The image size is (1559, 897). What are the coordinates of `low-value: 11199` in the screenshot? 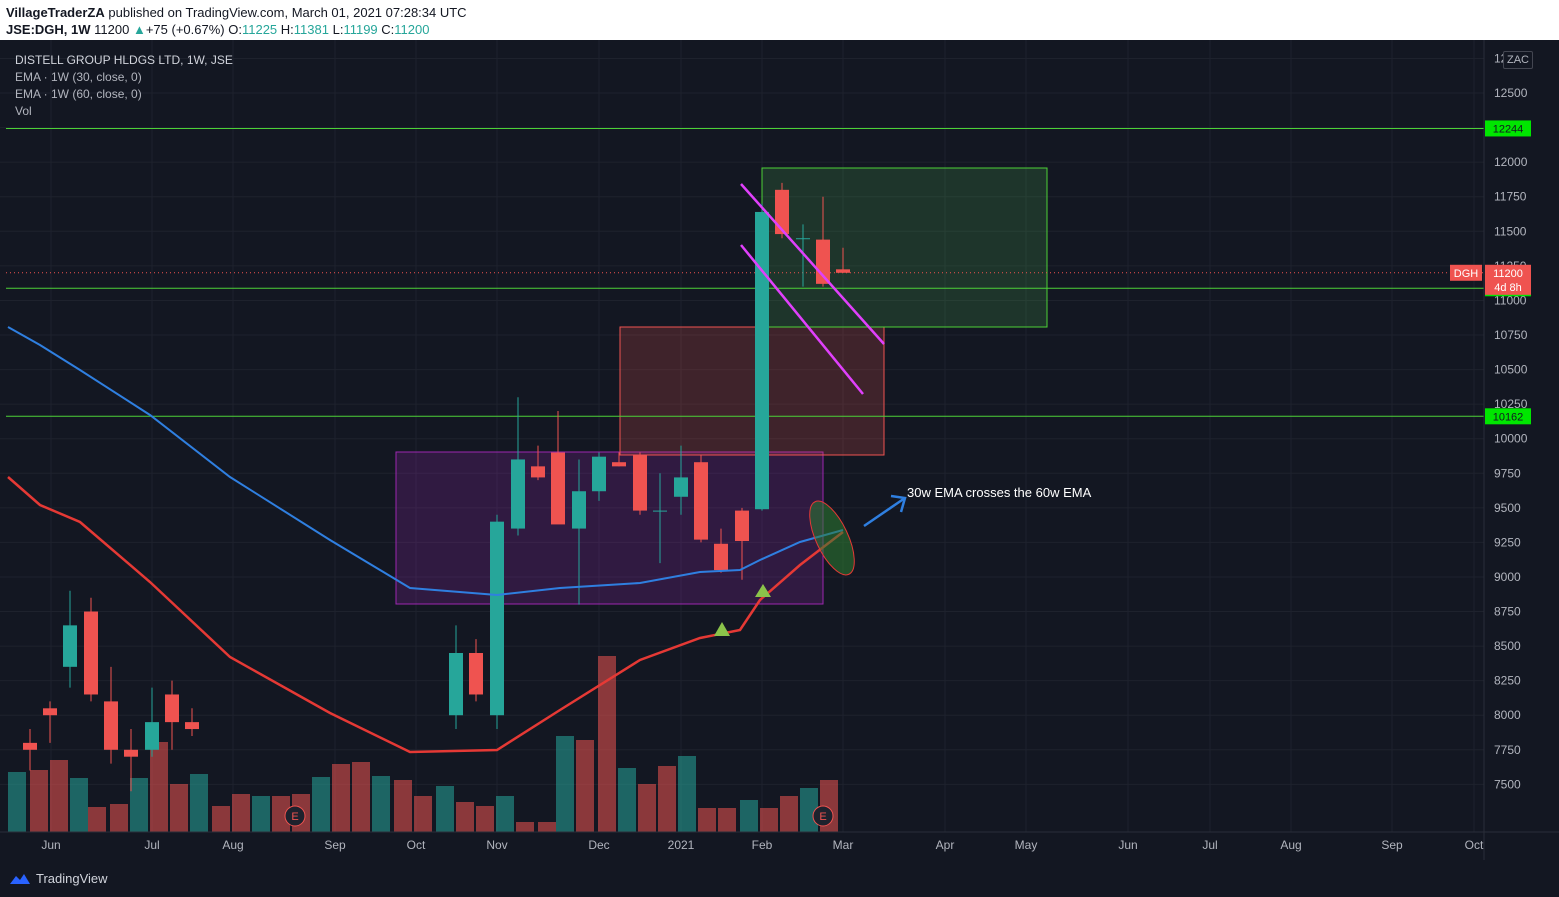 It's located at (360, 29).